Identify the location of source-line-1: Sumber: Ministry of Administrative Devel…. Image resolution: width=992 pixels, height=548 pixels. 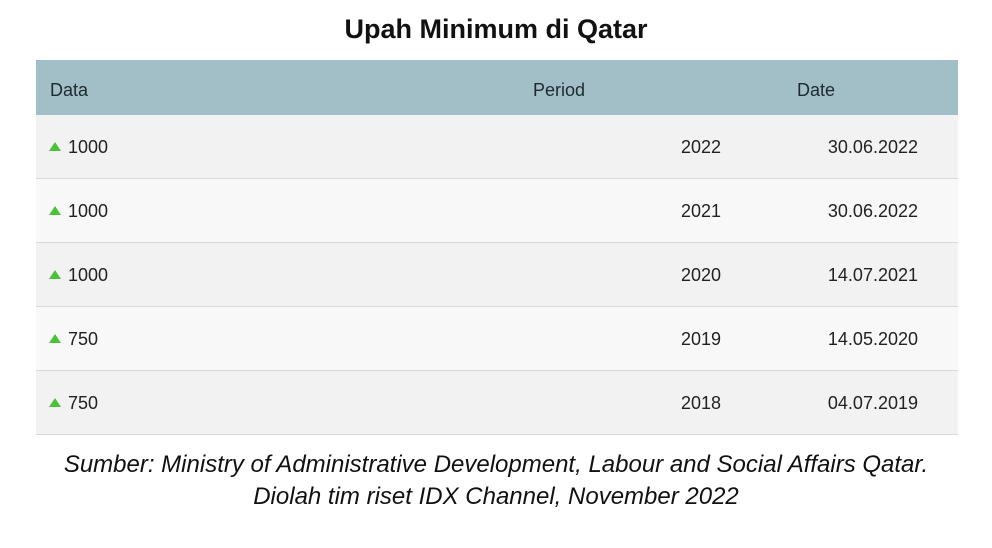
(496, 464).